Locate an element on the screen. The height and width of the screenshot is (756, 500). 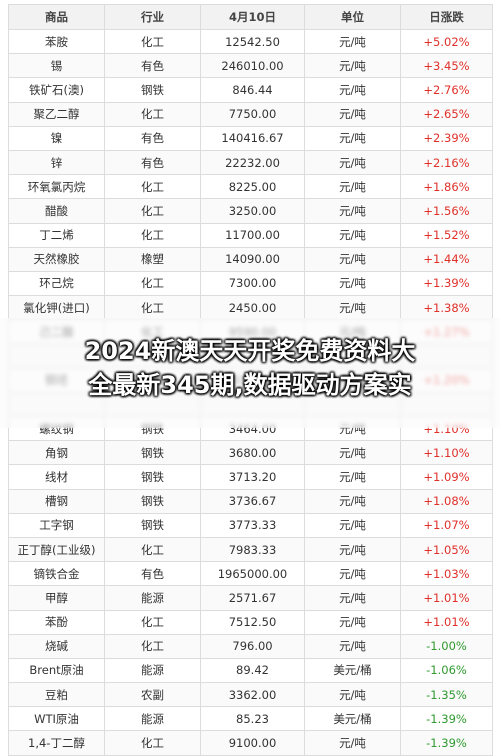
table-row: Brent原油 能源 89.42 美元/桶 -1.06% is located at coordinates (250, 670).